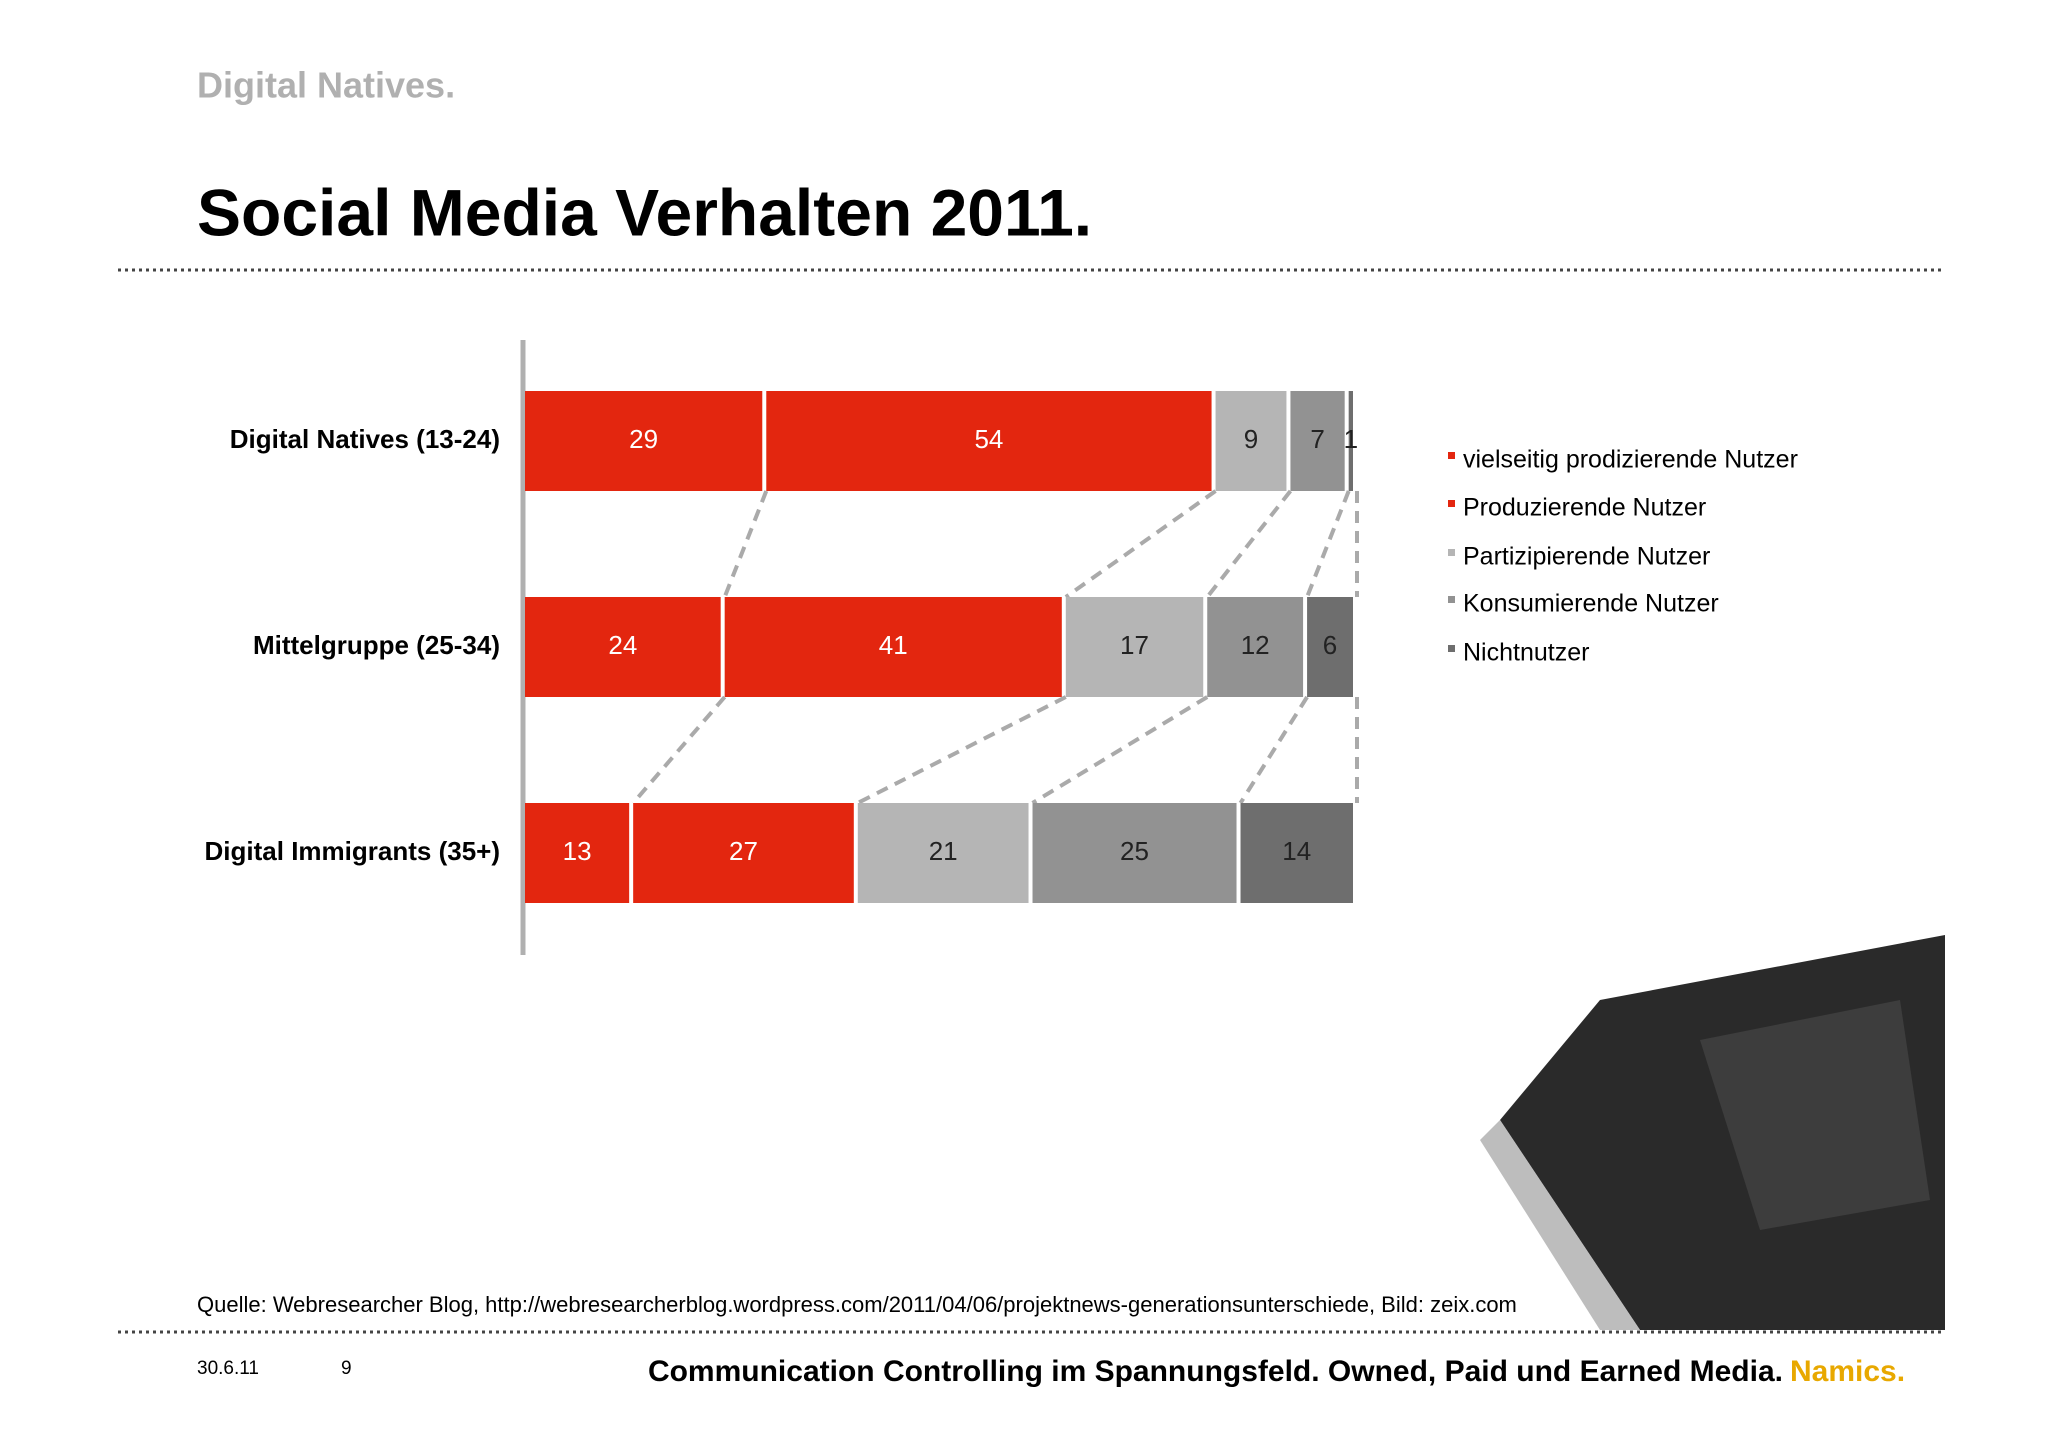  What do you see at coordinates (376, 645) in the screenshot?
I see `category-label: Mittelgruppe (25-34)` at bounding box center [376, 645].